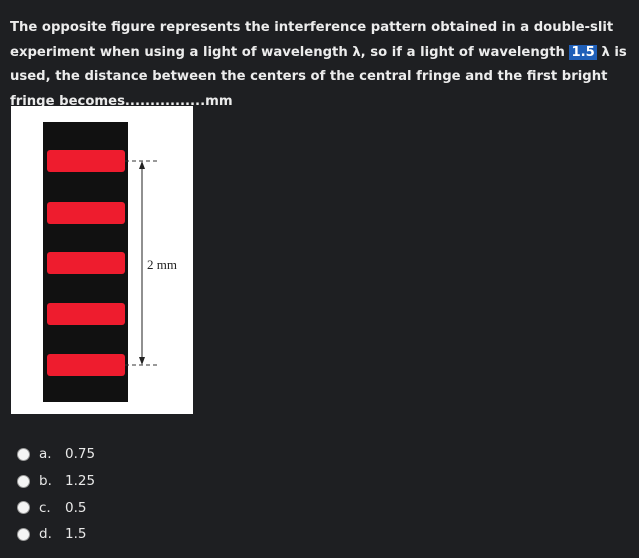 The image size is (639, 558). Describe the element at coordinates (23, 481) in the screenshot. I see `radio-button-b` at that location.